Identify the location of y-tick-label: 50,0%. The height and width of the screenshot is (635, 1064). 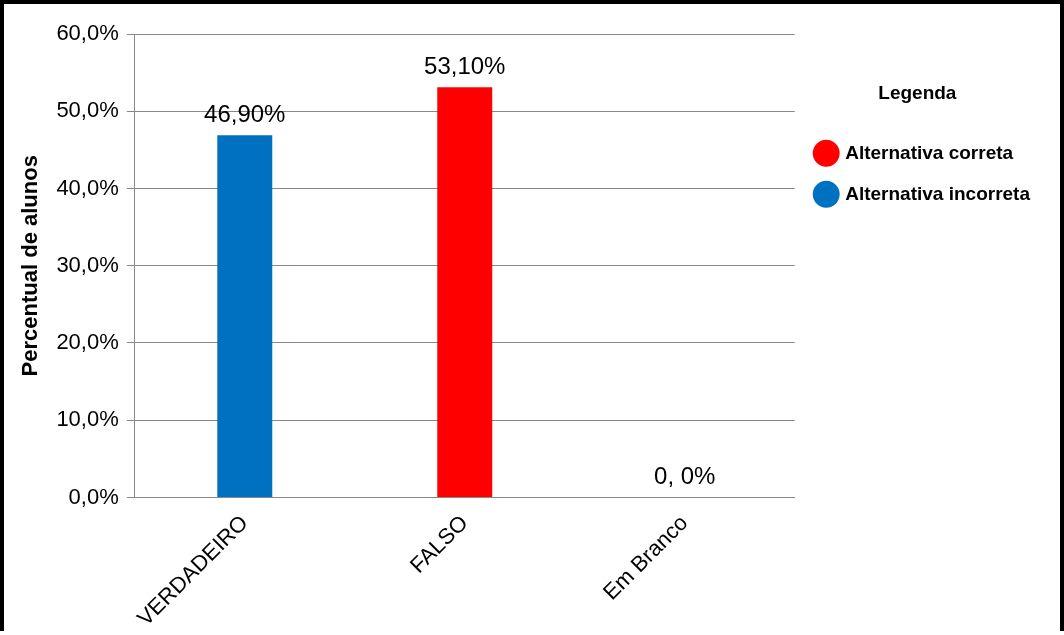
(87, 110).